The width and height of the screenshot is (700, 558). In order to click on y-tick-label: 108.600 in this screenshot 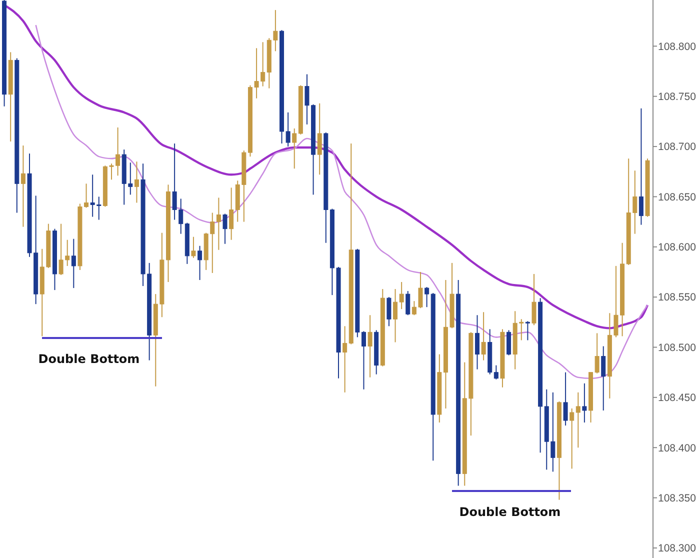, I will do `click(677, 248)`.